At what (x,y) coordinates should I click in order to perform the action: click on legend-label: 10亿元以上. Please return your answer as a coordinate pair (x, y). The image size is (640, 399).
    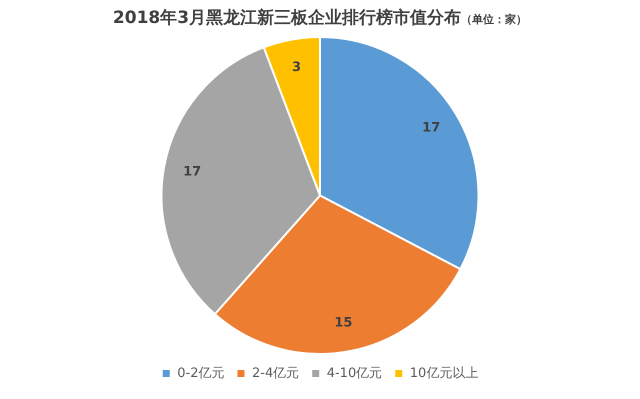
    Looking at the image, I should click on (444, 373).